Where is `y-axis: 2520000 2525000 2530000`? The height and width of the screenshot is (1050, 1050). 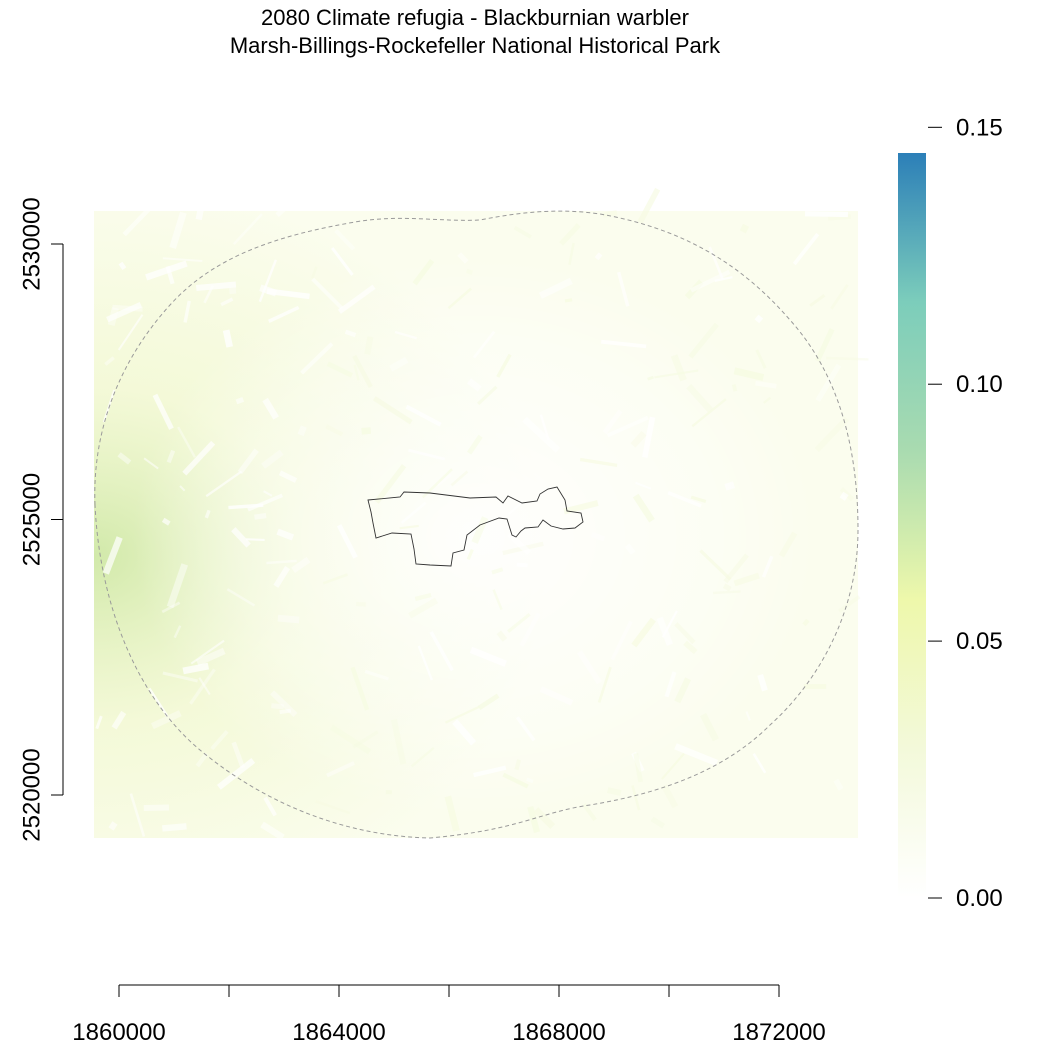 y-axis: 2520000 2525000 2530000 is located at coordinates (41, 519).